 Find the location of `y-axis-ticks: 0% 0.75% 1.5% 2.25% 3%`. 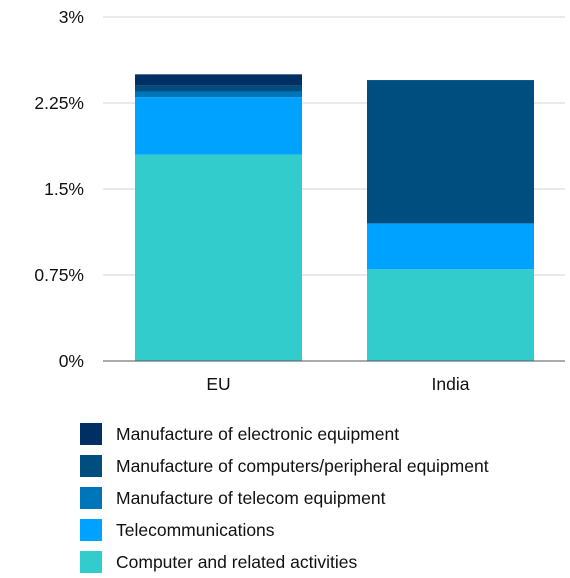

y-axis-ticks: 0% 0.75% 1.5% 2.25% 3% is located at coordinates (59, 189).